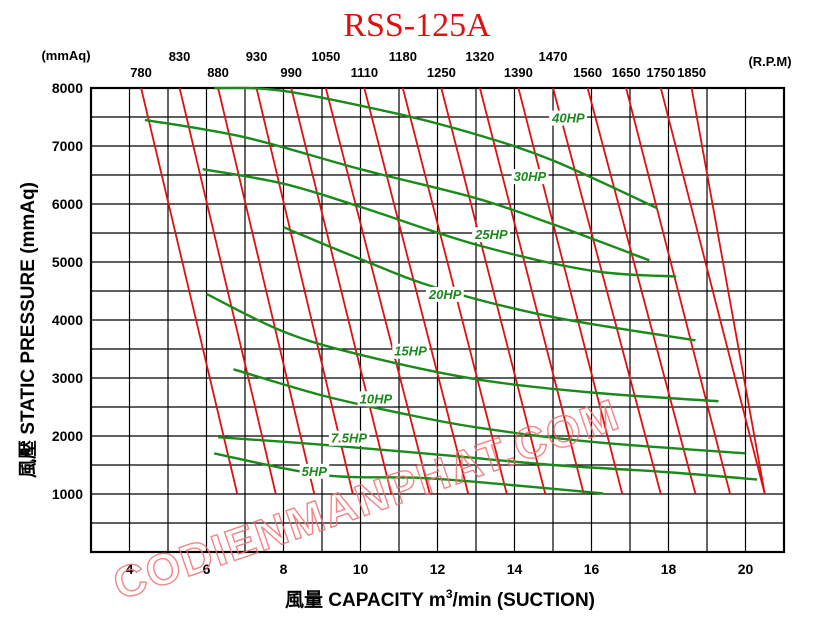 This screenshot has width=814, height=625. What do you see at coordinates (669, 569) in the screenshot?
I see `x-tick-label: 18` at bounding box center [669, 569].